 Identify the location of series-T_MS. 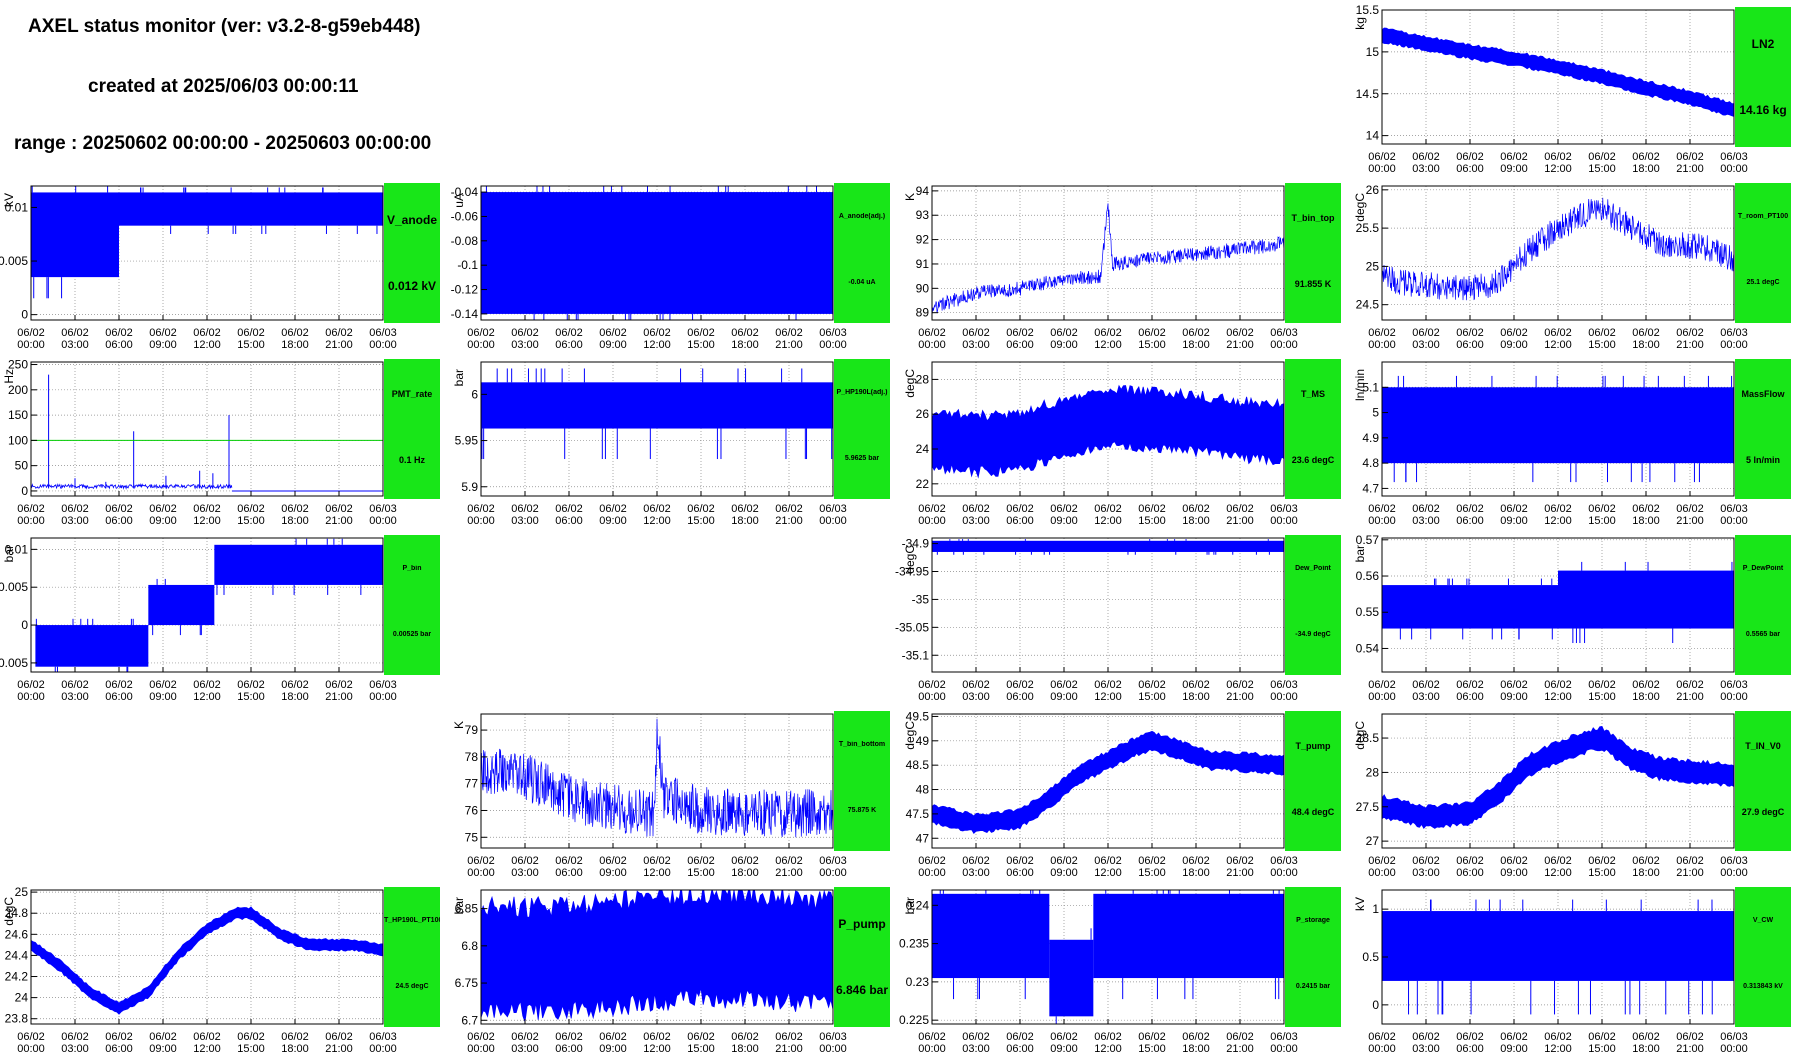
(1108, 431).